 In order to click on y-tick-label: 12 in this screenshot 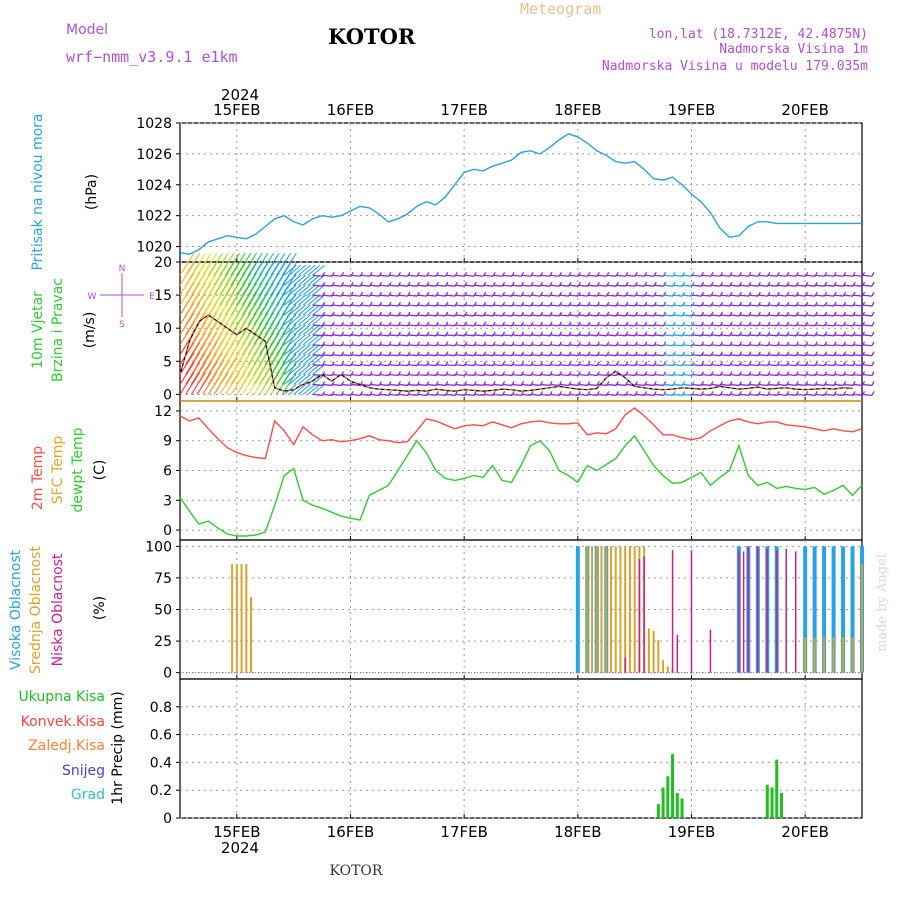, I will do `click(163, 412)`.